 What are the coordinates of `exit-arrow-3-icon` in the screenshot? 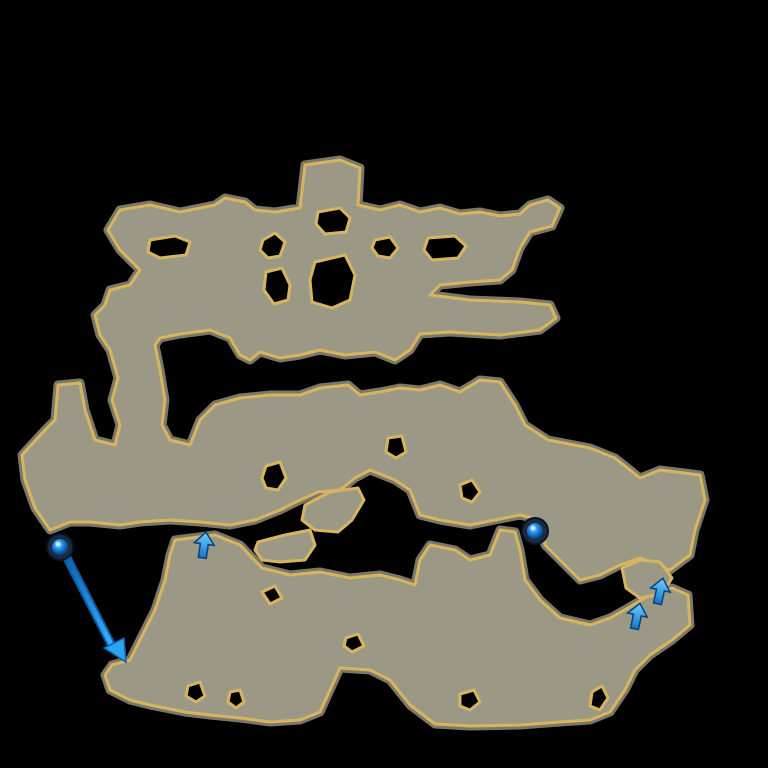 It's located at (637, 616).